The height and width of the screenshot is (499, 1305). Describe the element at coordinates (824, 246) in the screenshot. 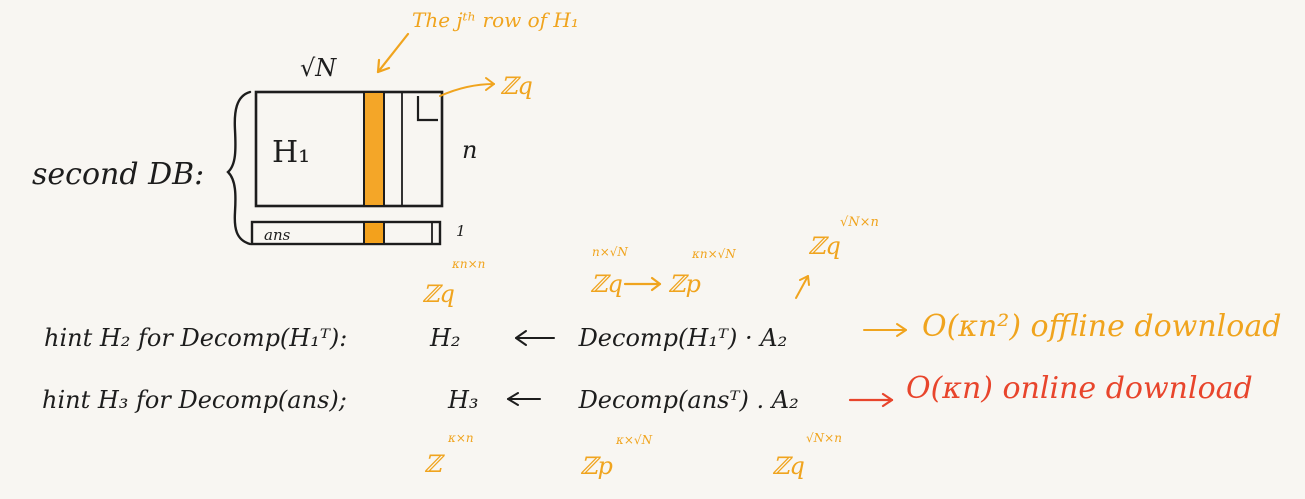

I see `field-zq-a2: ℤq` at that location.